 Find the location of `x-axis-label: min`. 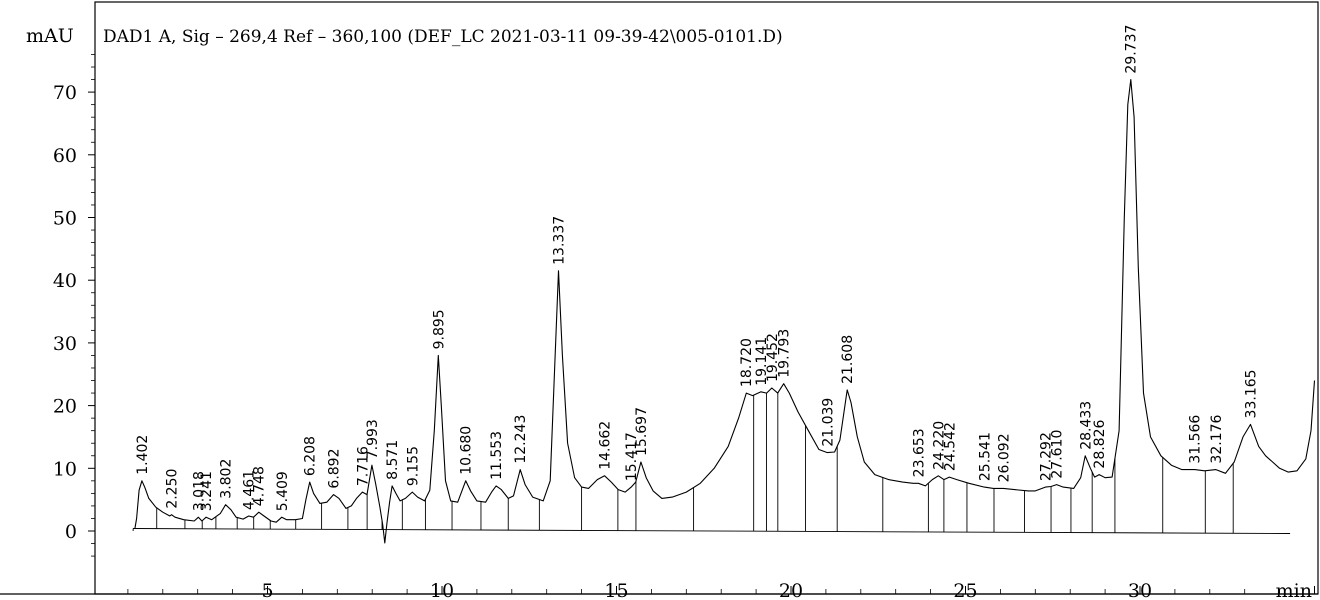

x-axis-label: min is located at coordinates (1294, 590).